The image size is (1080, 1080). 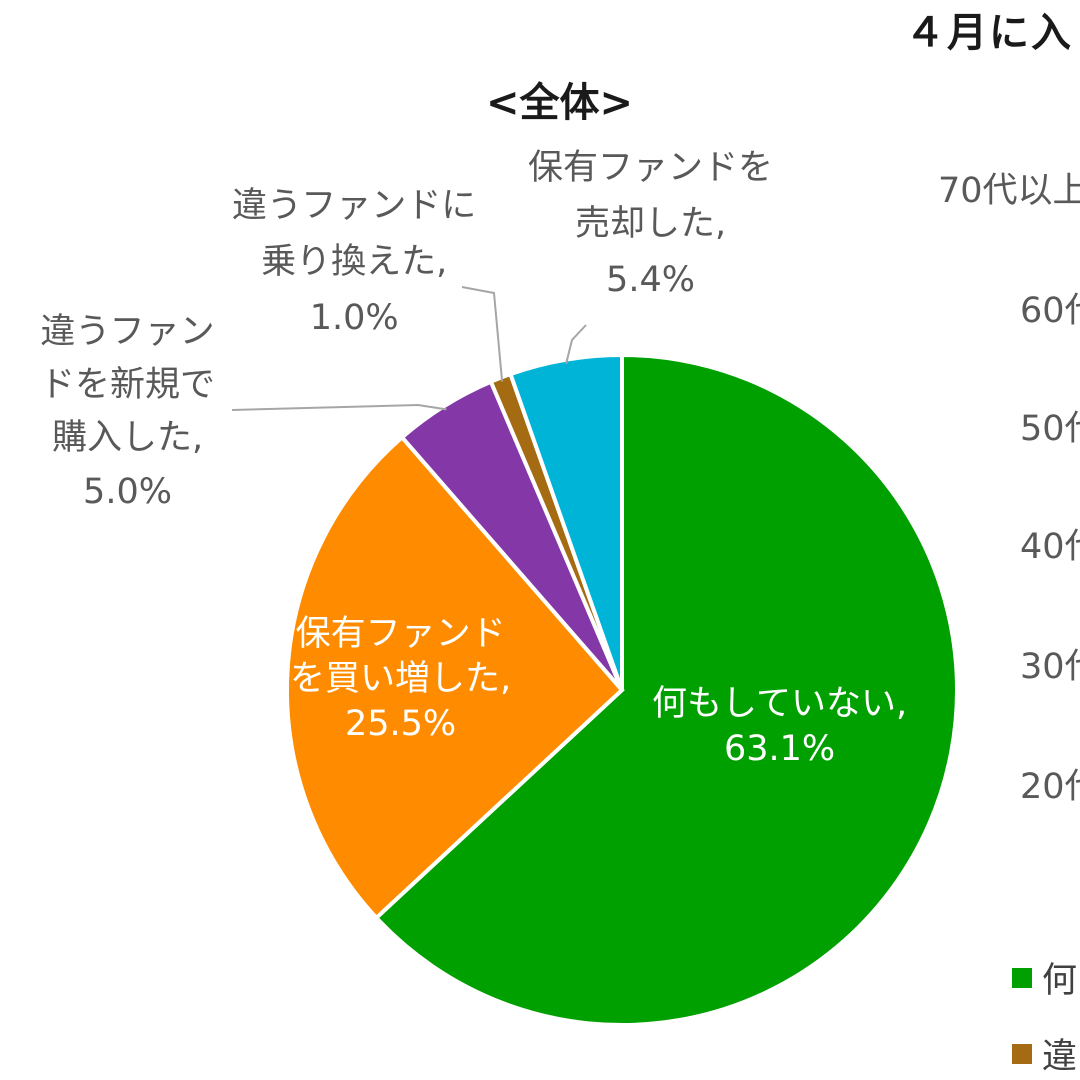 What do you see at coordinates (989, 33) in the screenshot?
I see `page-heading: ４月に入` at bounding box center [989, 33].